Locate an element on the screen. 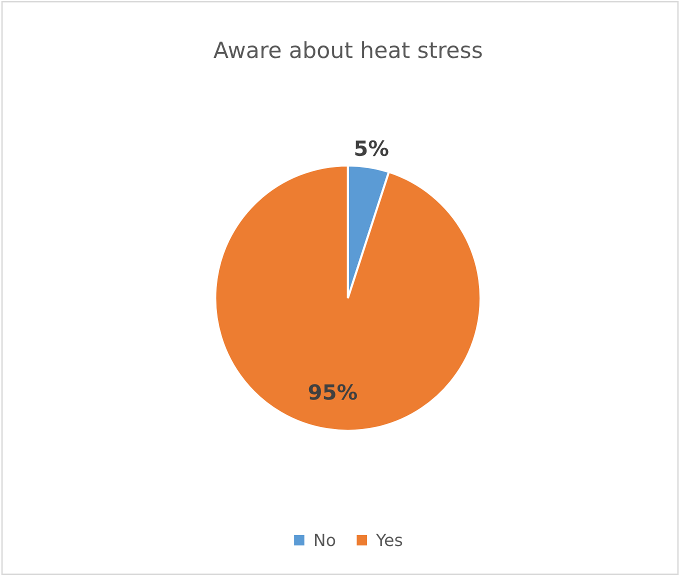 The width and height of the screenshot is (680, 576). legend-label: No is located at coordinates (325, 540).